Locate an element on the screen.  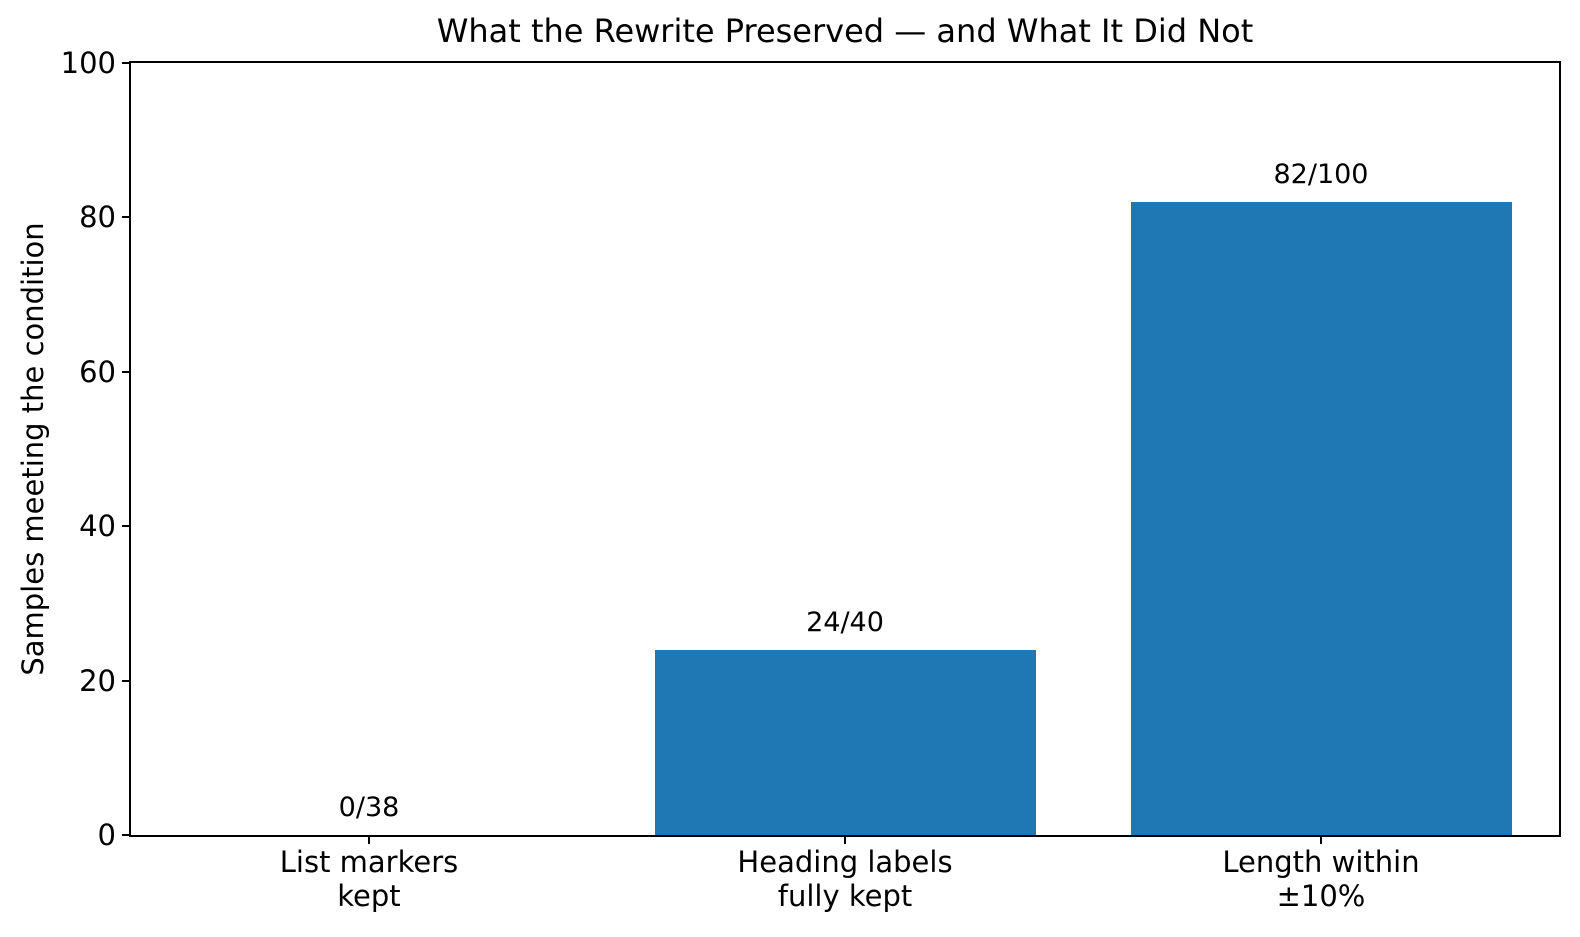
x-tick-label: List markers kept is located at coordinates (369, 879).